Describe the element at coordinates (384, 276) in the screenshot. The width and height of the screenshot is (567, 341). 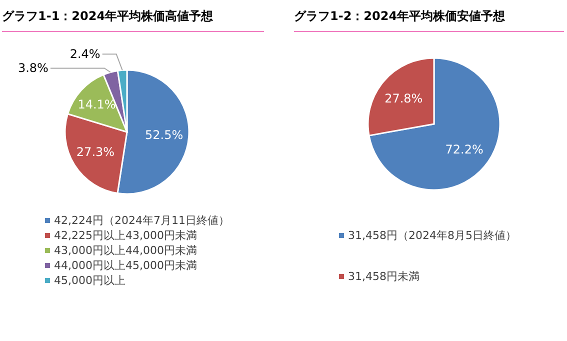
I see `legend-label: 31,458円未満` at that location.